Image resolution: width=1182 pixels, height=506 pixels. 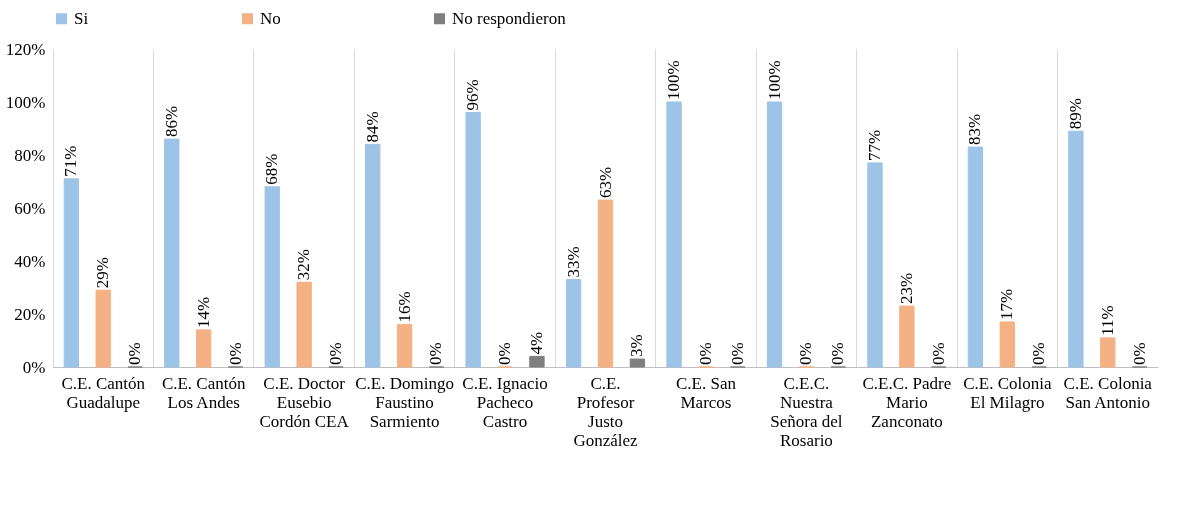 What do you see at coordinates (30, 208) in the screenshot?
I see `y-tick-label: 60%` at bounding box center [30, 208].